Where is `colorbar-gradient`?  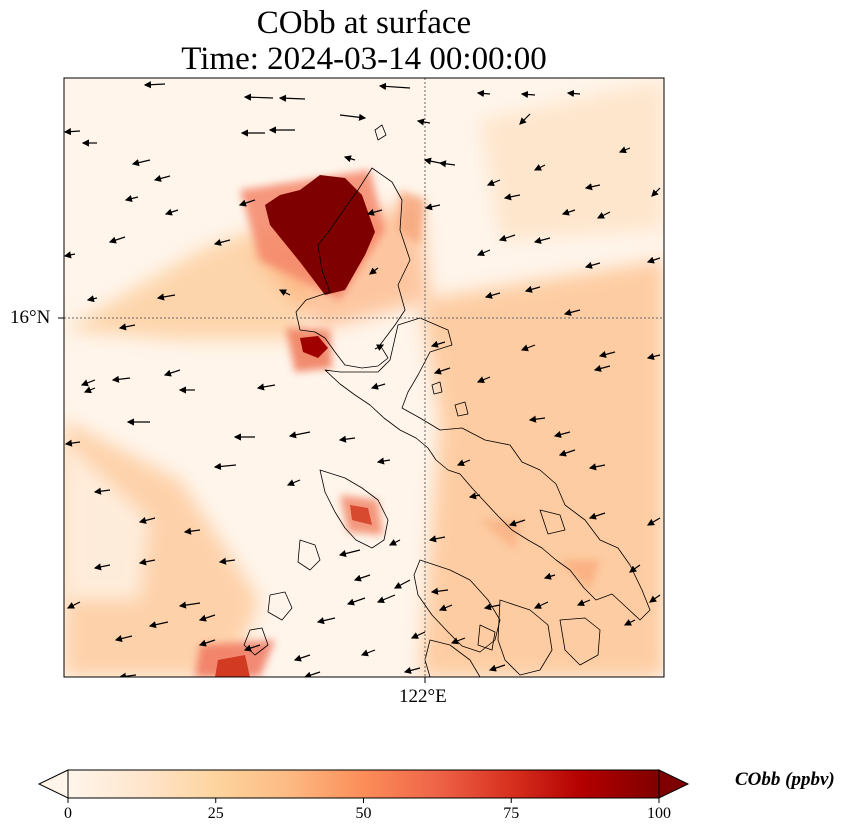 colorbar-gradient is located at coordinates (363, 784).